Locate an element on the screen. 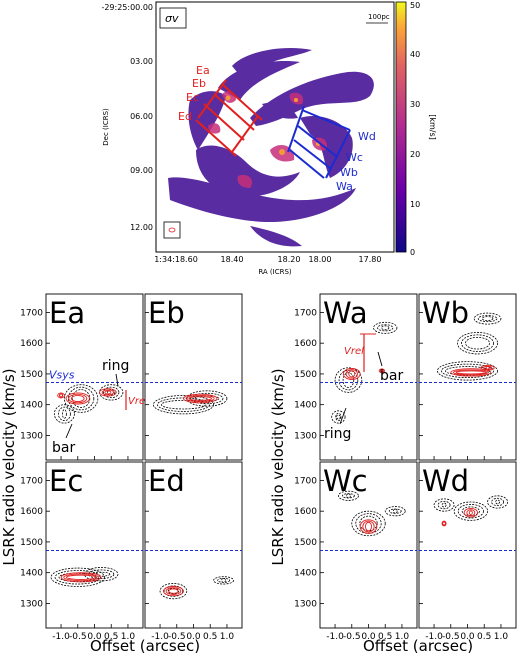 Image resolution: width=520 pixels, height=658 pixels. scalebar-label: 100pc is located at coordinates (379, 17).